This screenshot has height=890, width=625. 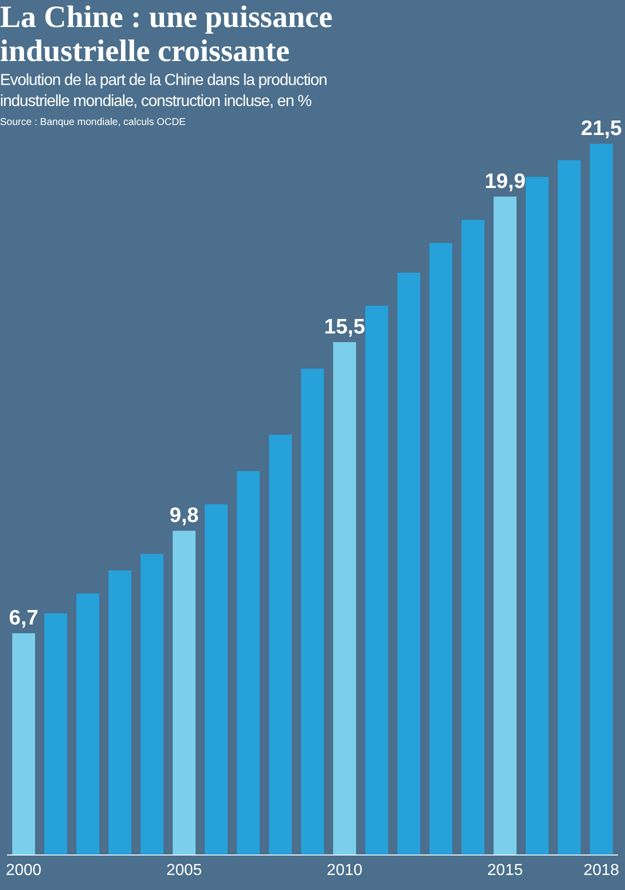 I want to click on data-label: 15,5, so click(x=345, y=326).